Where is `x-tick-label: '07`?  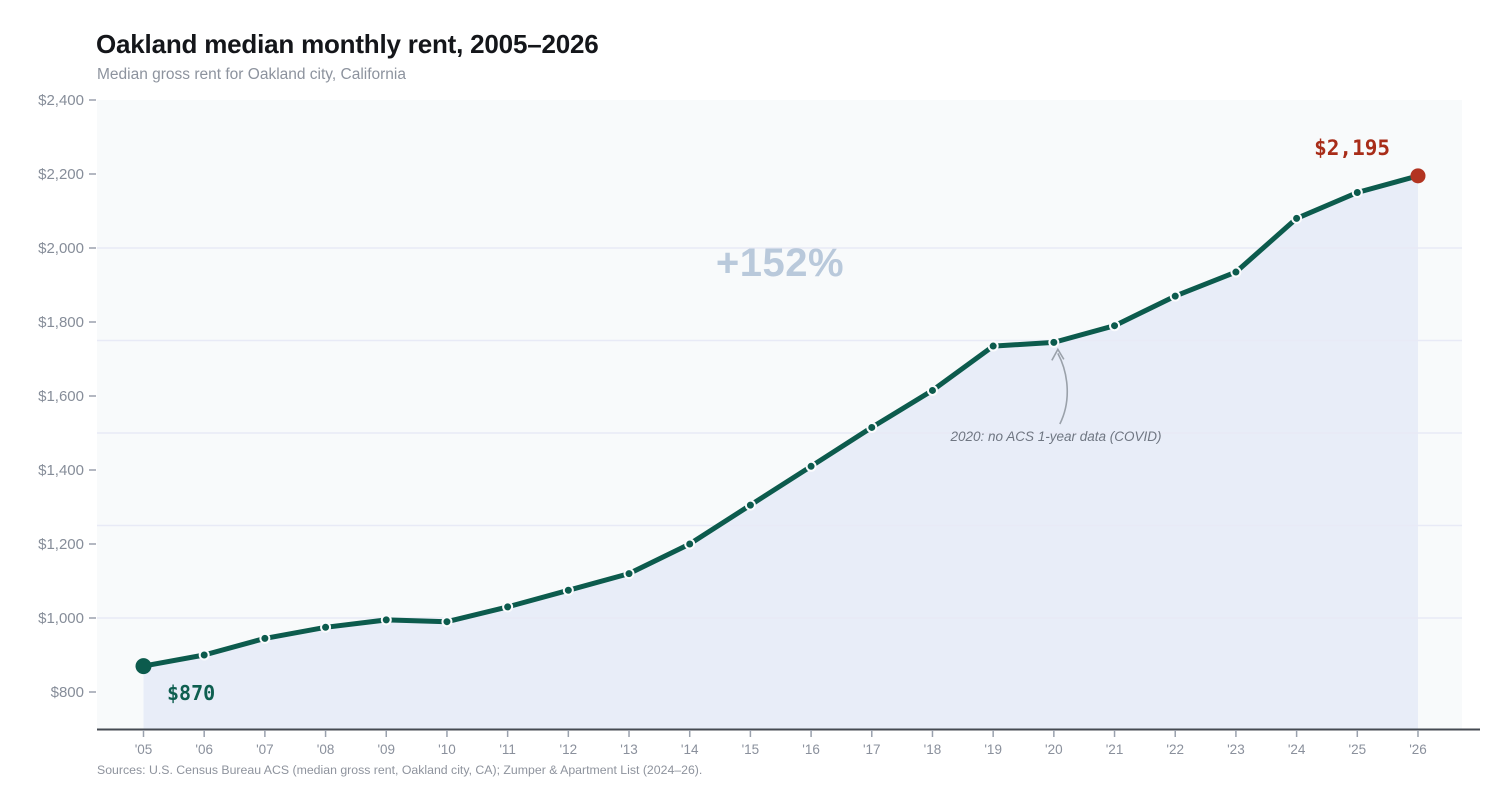
x-tick-label: '07 is located at coordinates (265, 749).